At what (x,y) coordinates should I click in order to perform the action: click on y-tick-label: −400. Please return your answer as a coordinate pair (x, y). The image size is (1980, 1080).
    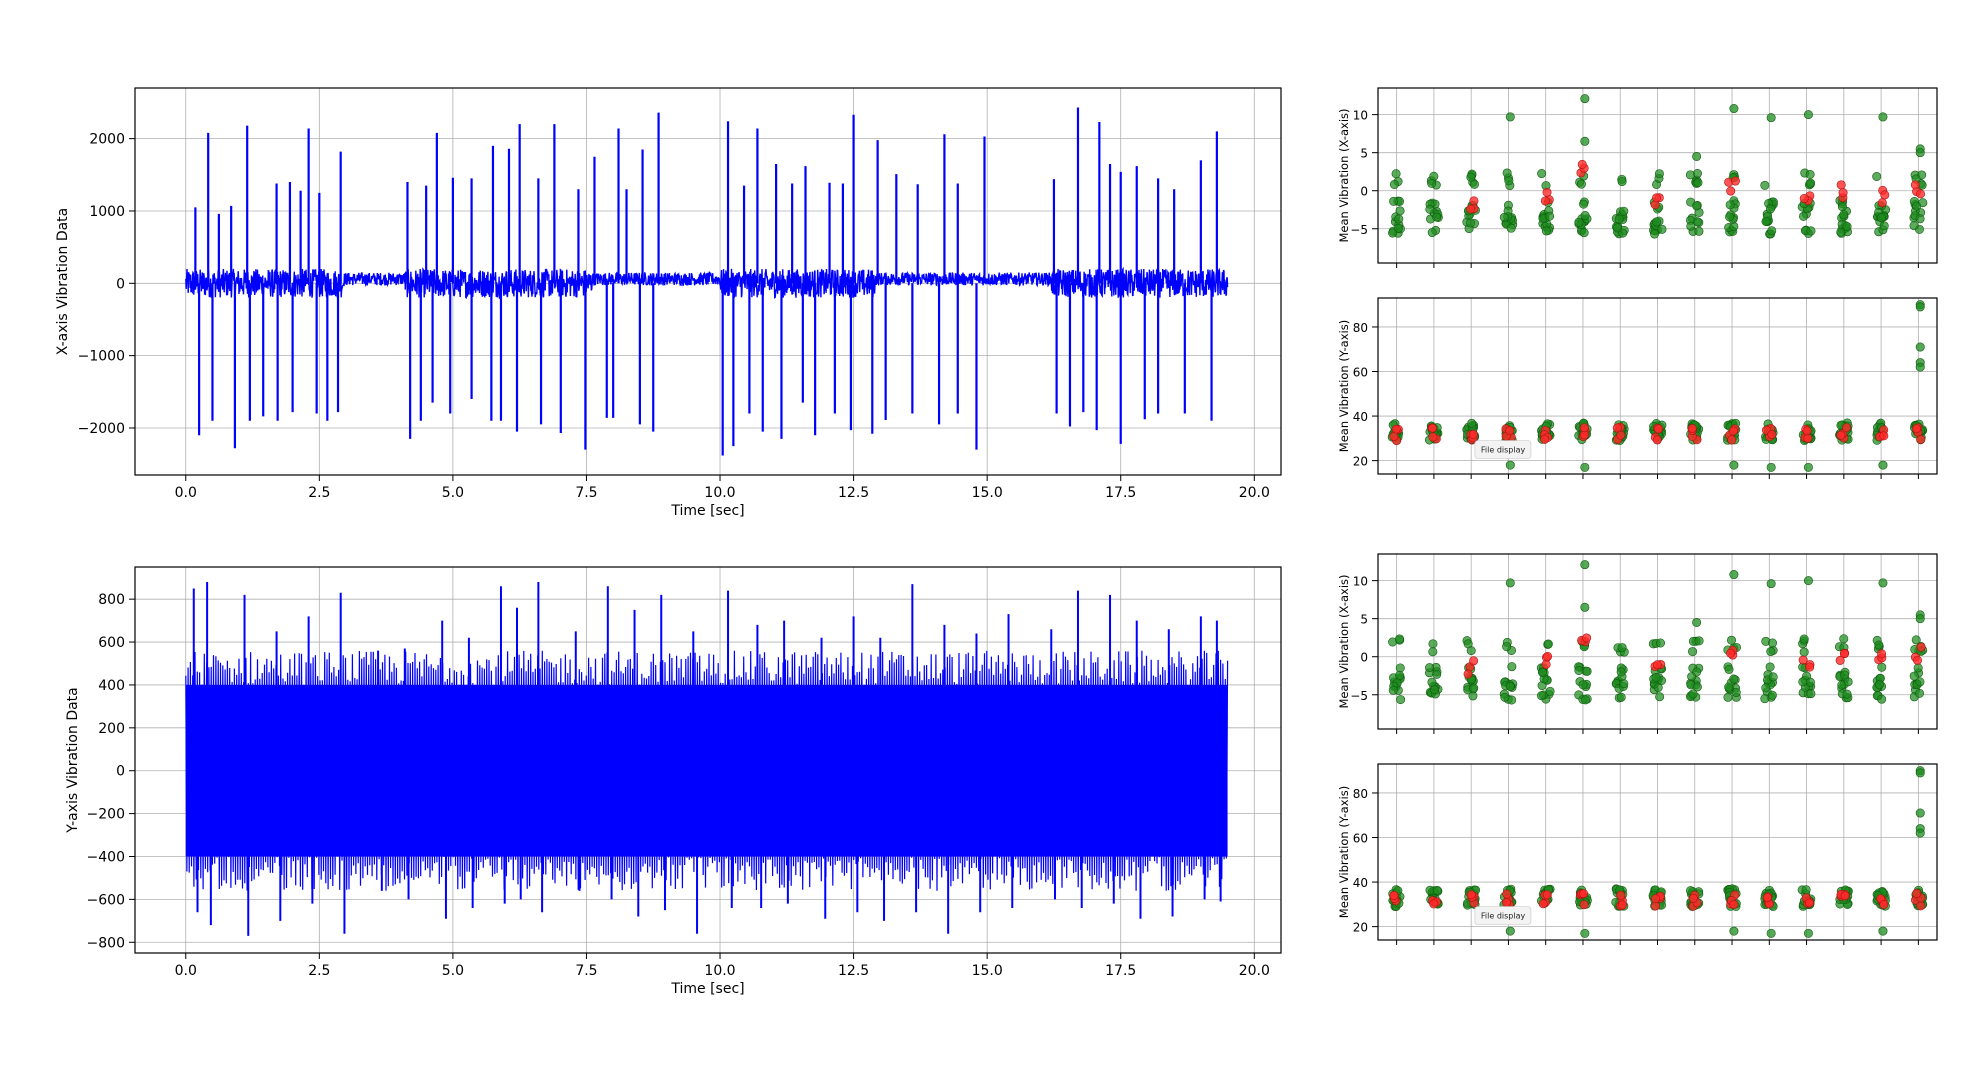
    Looking at the image, I should click on (106, 858).